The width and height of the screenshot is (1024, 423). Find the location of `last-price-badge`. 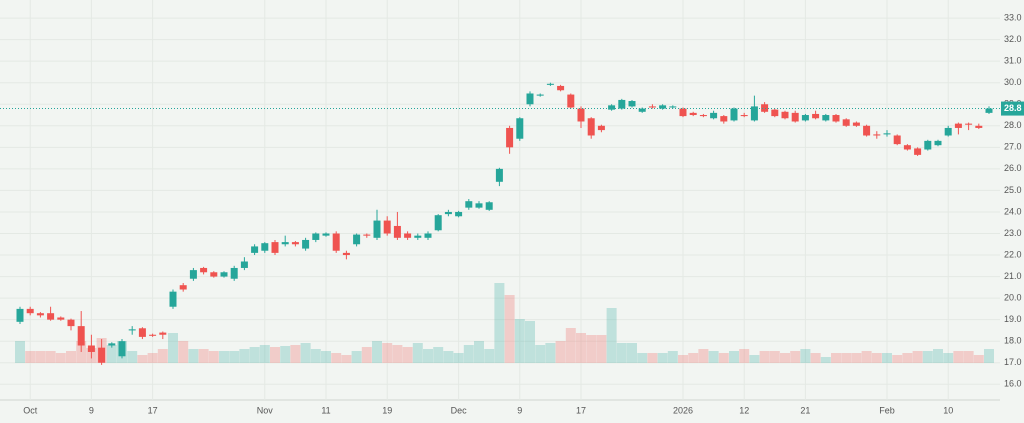

last-price-badge is located at coordinates (1012, 108).